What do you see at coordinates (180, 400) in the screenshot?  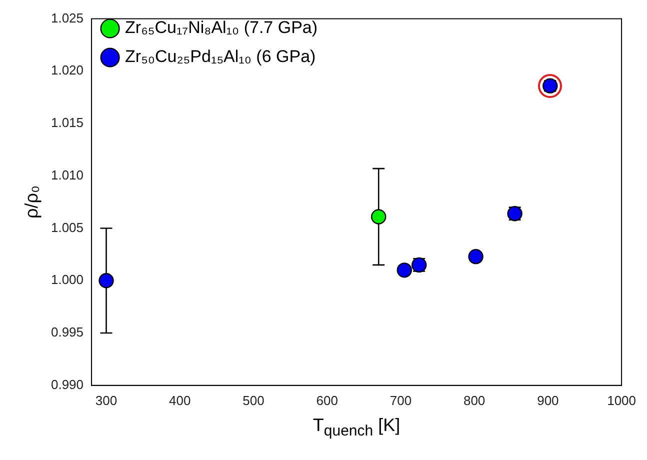 I see `x-tick-label: 400` at bounding box center [180, 400].